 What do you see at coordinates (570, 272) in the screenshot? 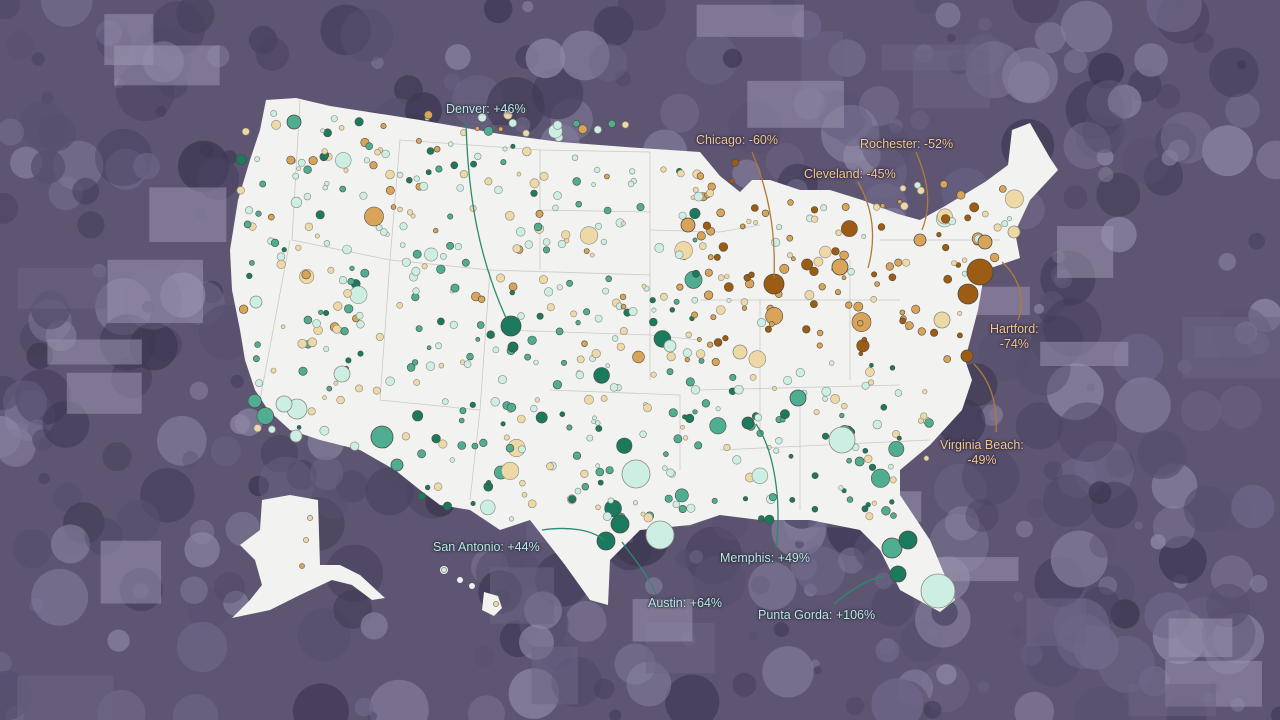
I see `state-border` at bounding box center [570, 272].